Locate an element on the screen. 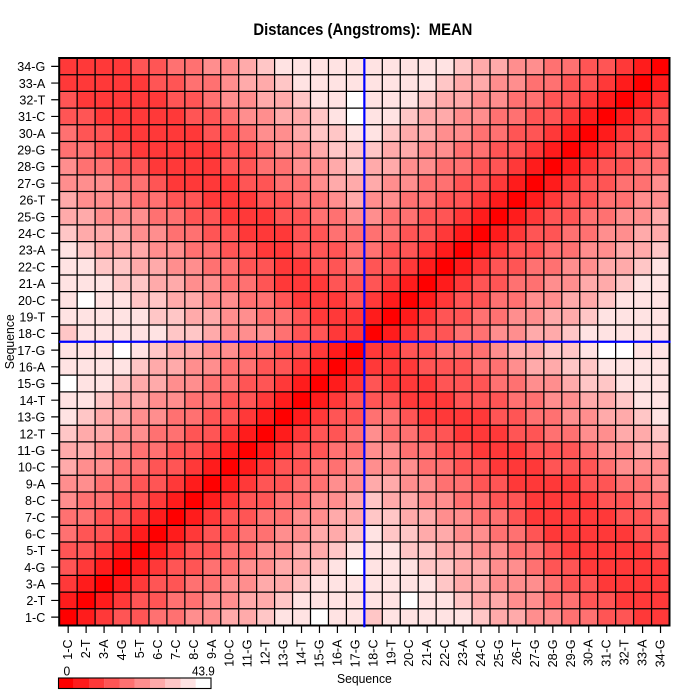 The height and width of the screenshot is (700, 700). svg-text: 0 is located at coordinates (67, 671).